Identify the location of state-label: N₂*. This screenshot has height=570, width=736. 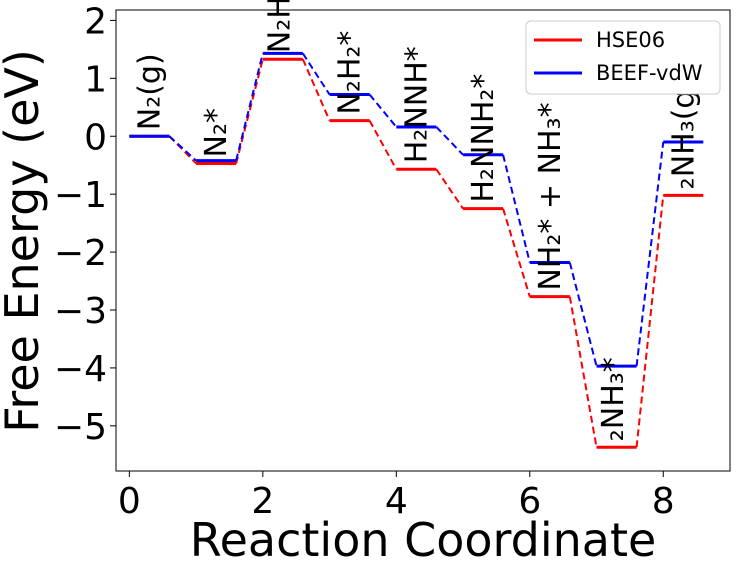
(216, 132).